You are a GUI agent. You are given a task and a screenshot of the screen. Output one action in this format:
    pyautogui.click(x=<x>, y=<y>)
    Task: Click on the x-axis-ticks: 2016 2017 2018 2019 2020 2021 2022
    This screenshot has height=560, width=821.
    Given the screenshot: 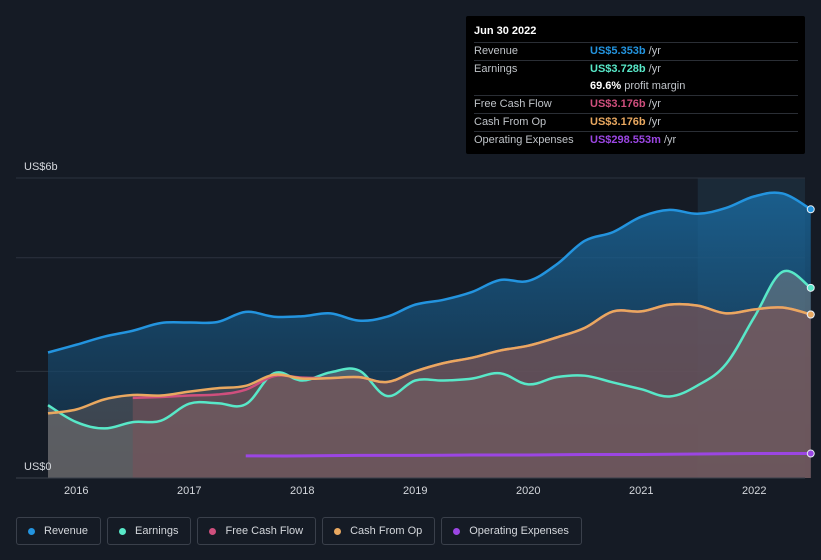 What is the action you would take?
    pyautogui.click(x=415, y=491)
    